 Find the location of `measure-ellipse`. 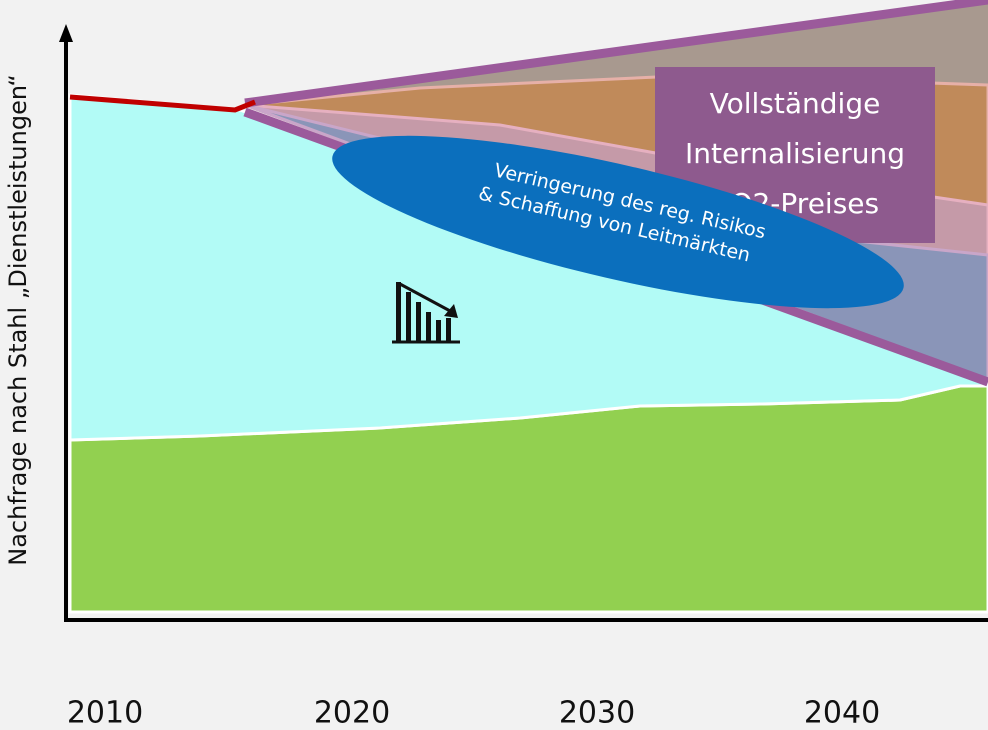

measure-ellipse is located at coordinates (618, 222).